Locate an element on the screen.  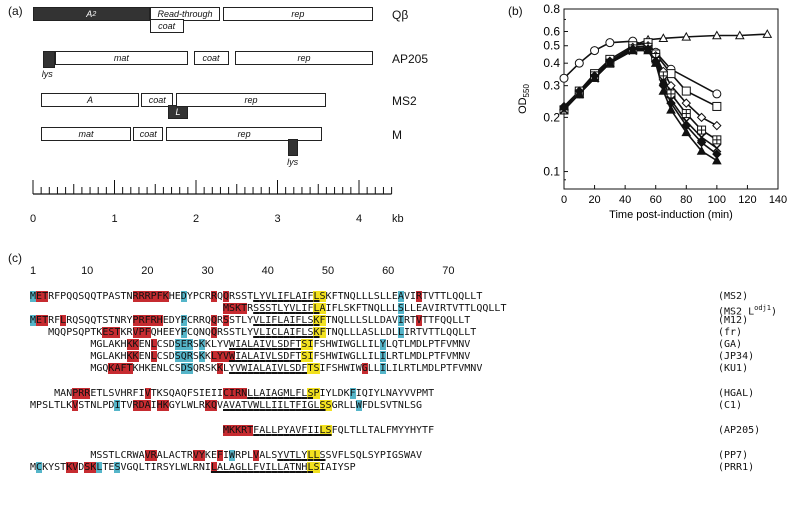
sequence-name: (JP34) is located at coordinates (736, 356).